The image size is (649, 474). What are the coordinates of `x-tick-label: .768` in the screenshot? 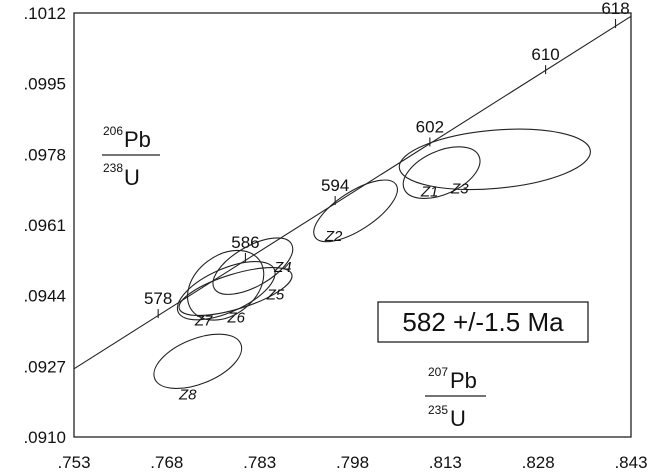 It's located at (166, 462).